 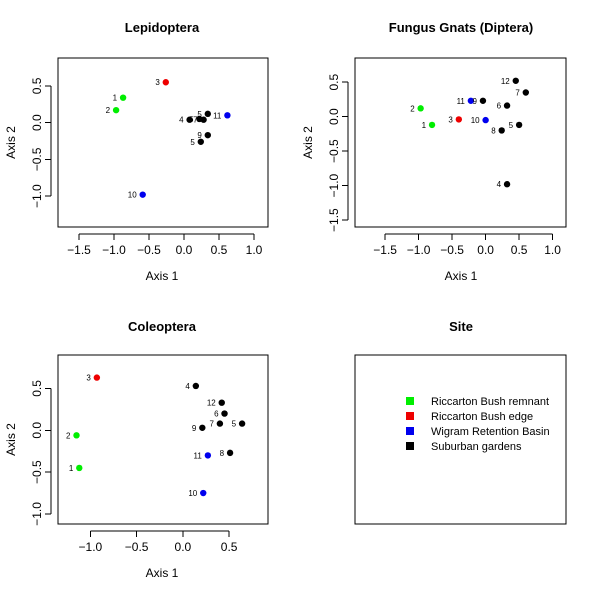 What do you see at coordinates (519, 250) in the screenshot?
I see `x-tick-label: 0.5` at bounding box center [519, 250].